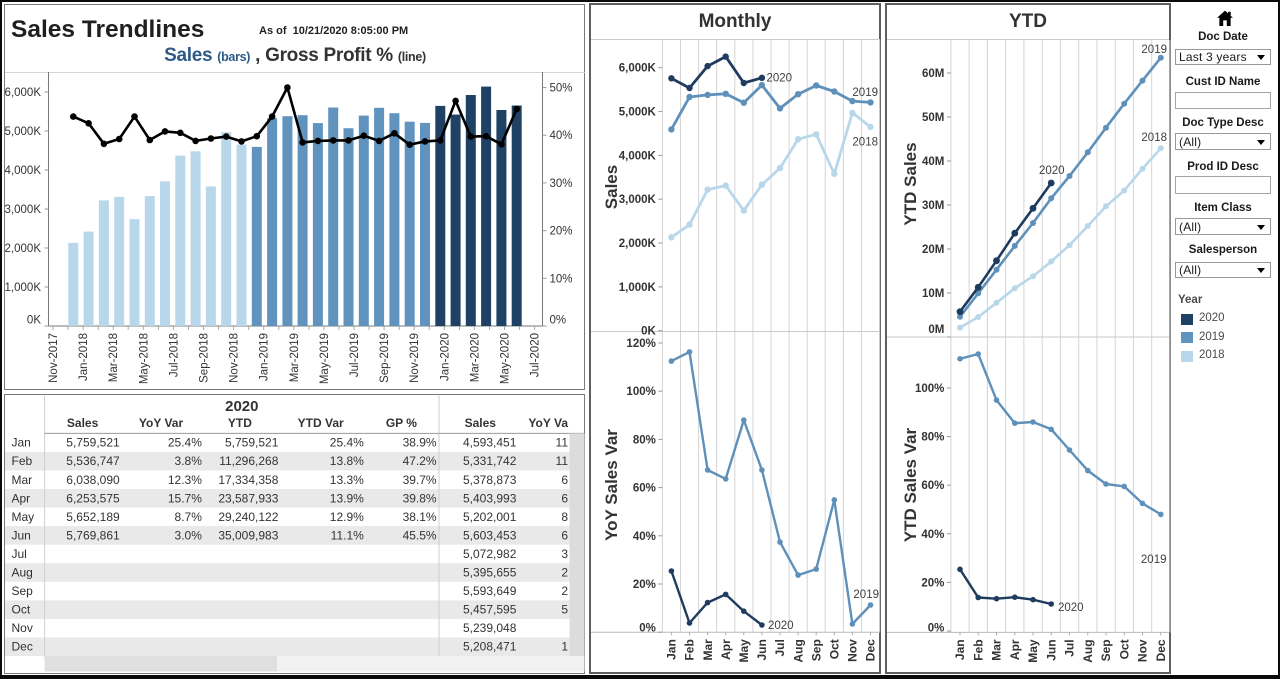 The height and width of the screenshot is (679, 1280). Describe the element at coordinates (114, 357) in the screenshot. I see `svg-text: Mar-2018` at that location.